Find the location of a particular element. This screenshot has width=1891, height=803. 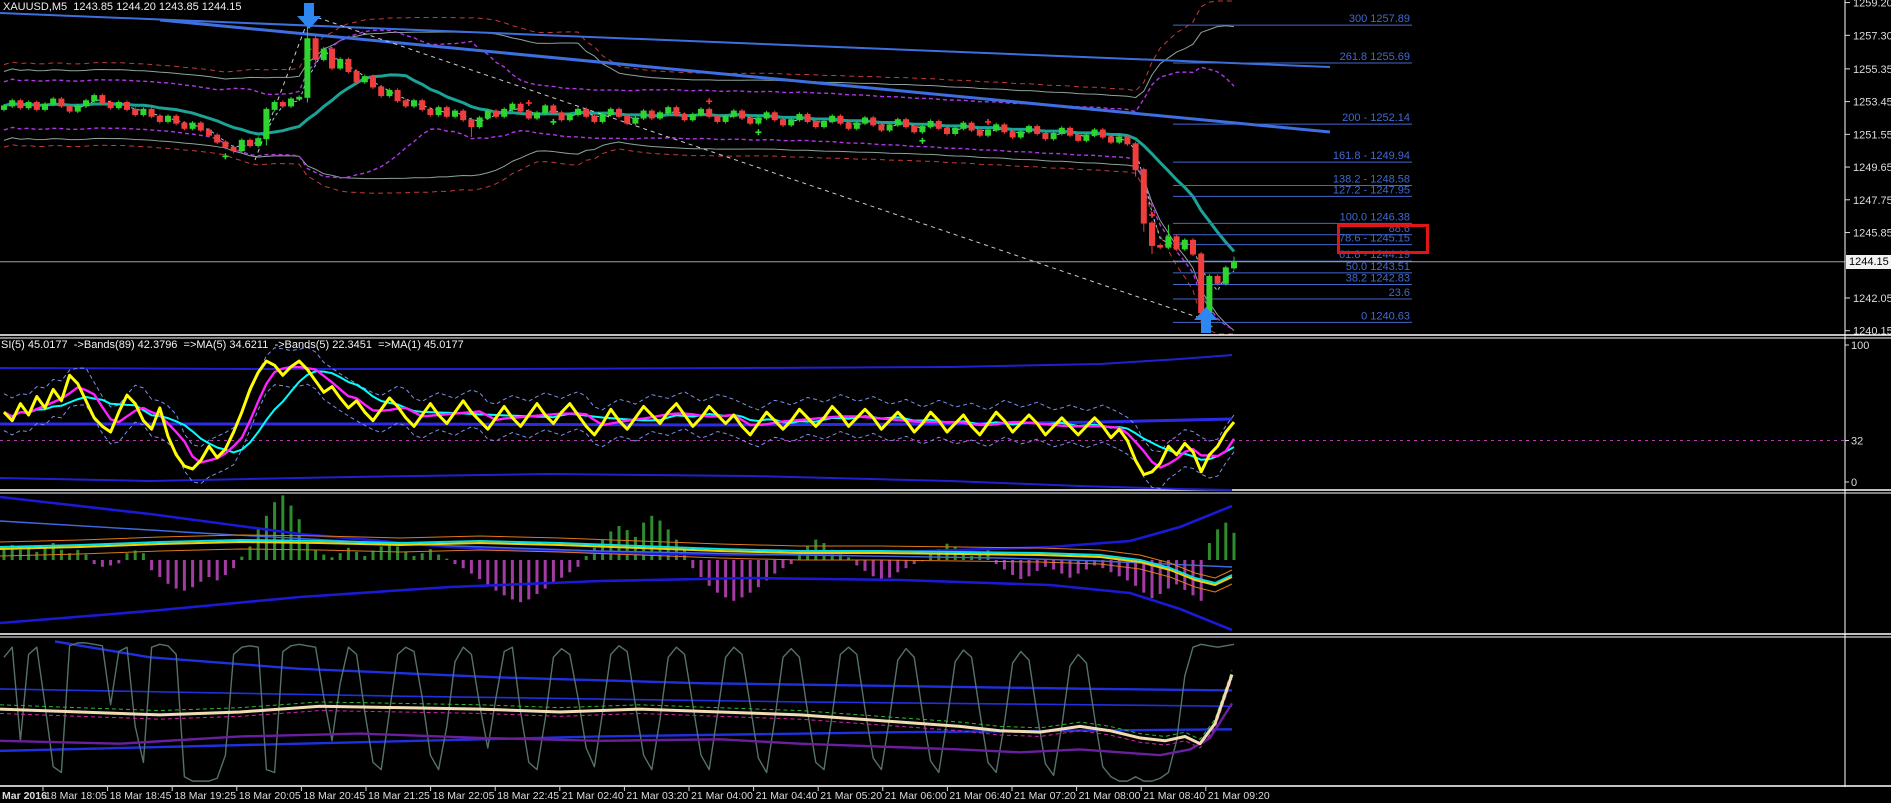

fib-label: 200 - 1252.14 is located at coordinates (1376, 118).